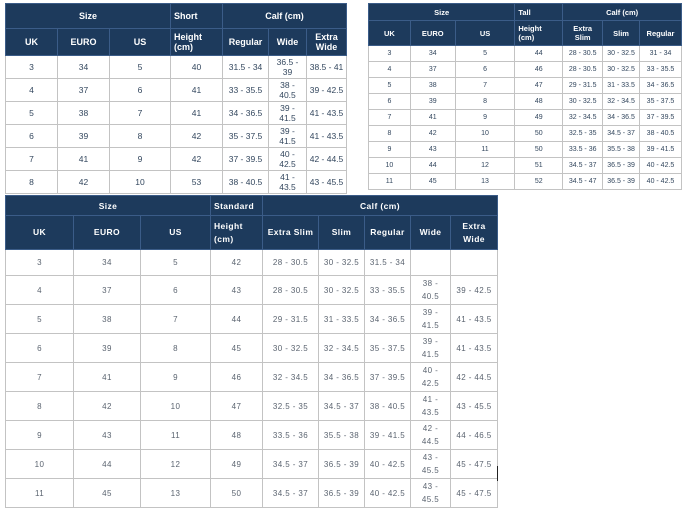  What do you see at coordinates (474, 435) in the screenshot?
I see `table-cell: 44 - 46.5` at bounding box center [474, 435].